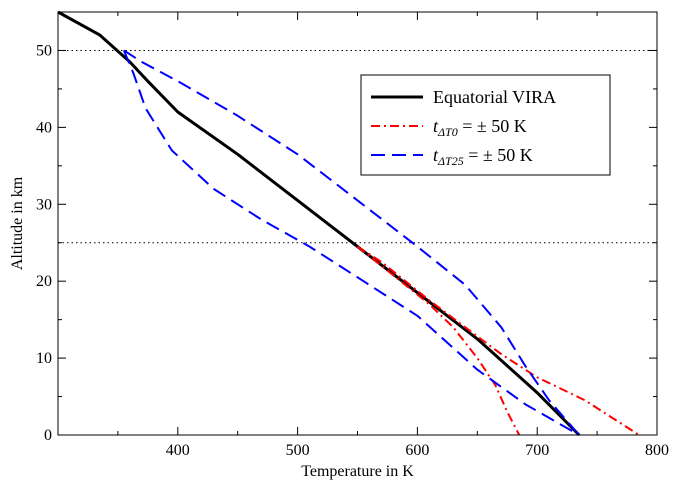  Describe the element at coordinates (447, 132) in the screenshot. I see `legend-label-subscript: ΔT0` at that location.